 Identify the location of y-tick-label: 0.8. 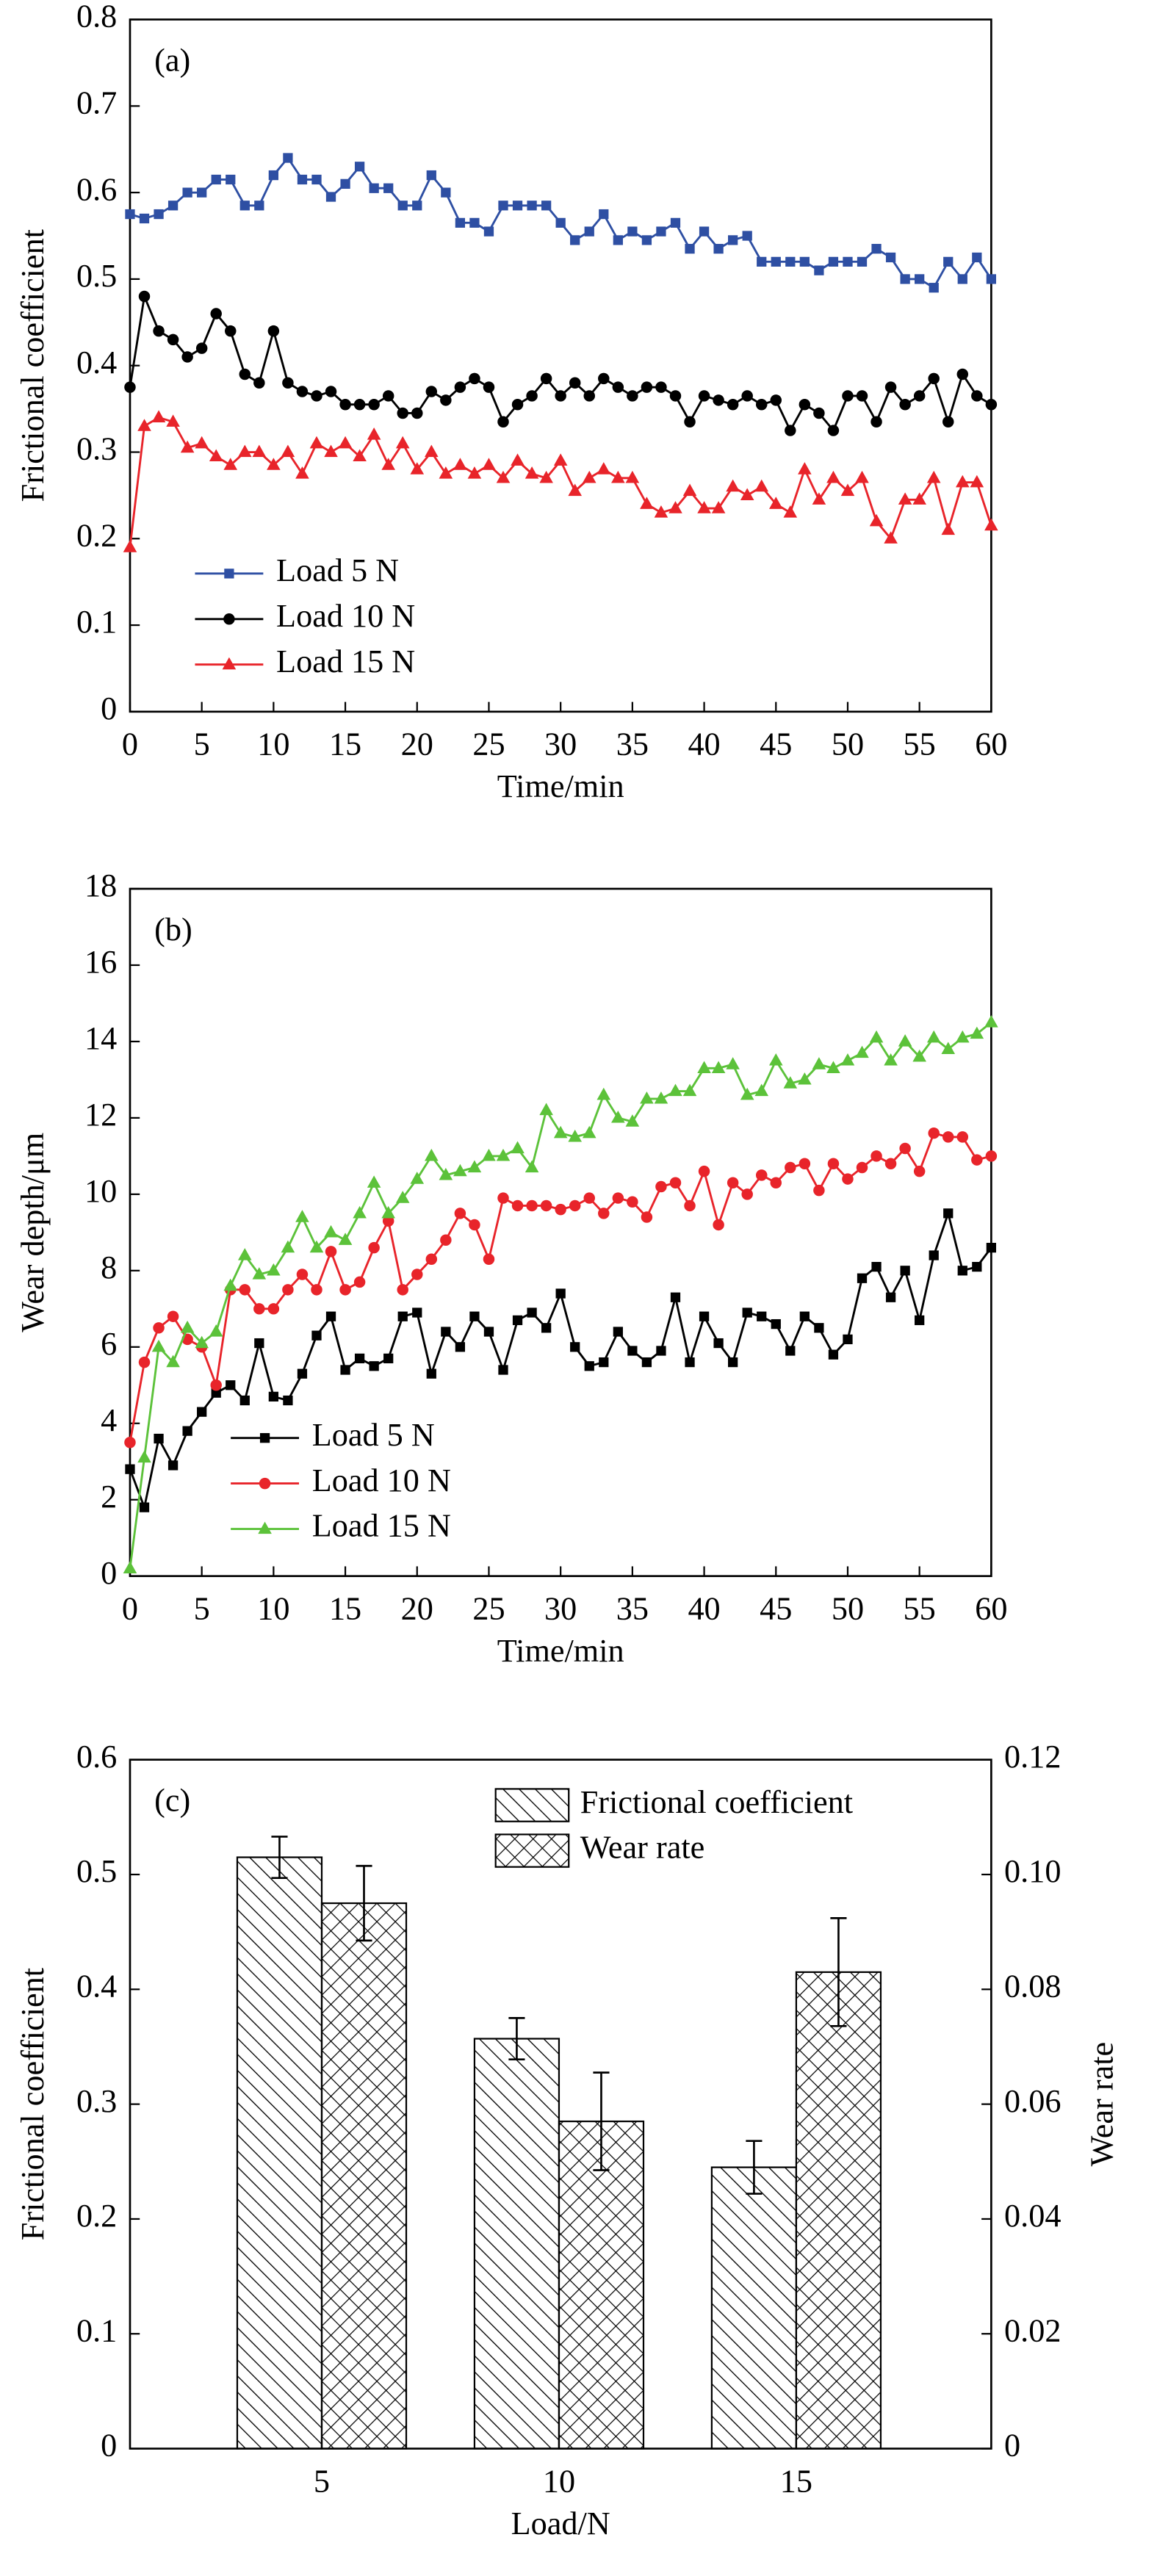
(96, 17).